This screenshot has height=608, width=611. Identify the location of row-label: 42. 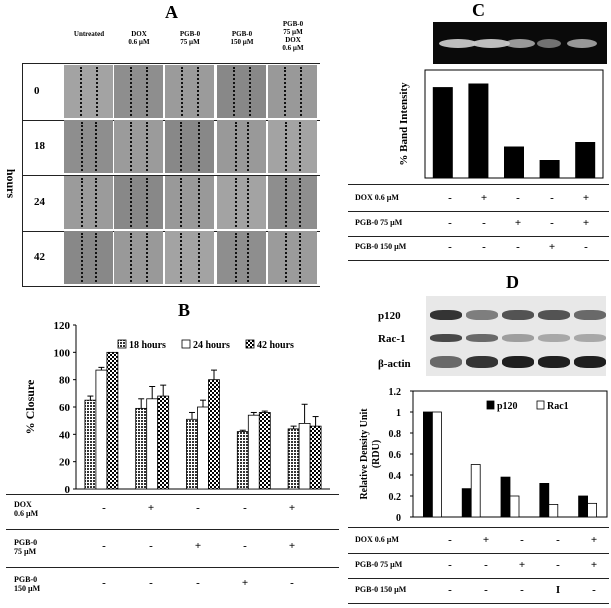
(39, 257).